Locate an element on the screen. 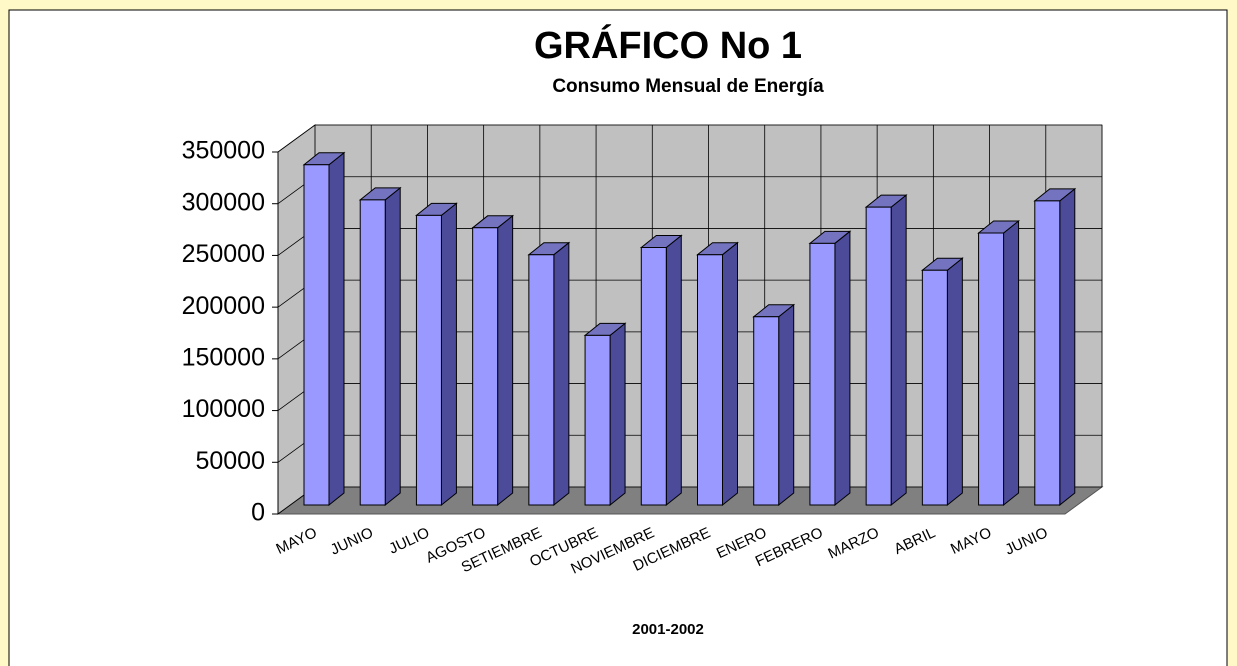 This screenshot has height=666, width=1237. x-axis-label: 2001-2002 is located at coordinates (668, 629).